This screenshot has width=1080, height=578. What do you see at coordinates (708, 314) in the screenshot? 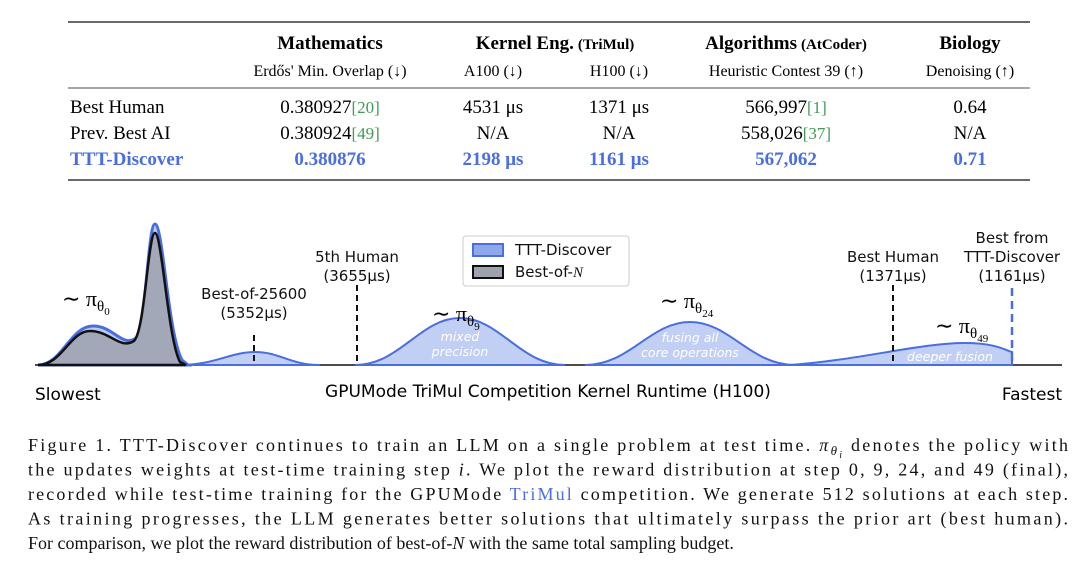
I see `policy-index: 24` at bounding box center [708, 314].